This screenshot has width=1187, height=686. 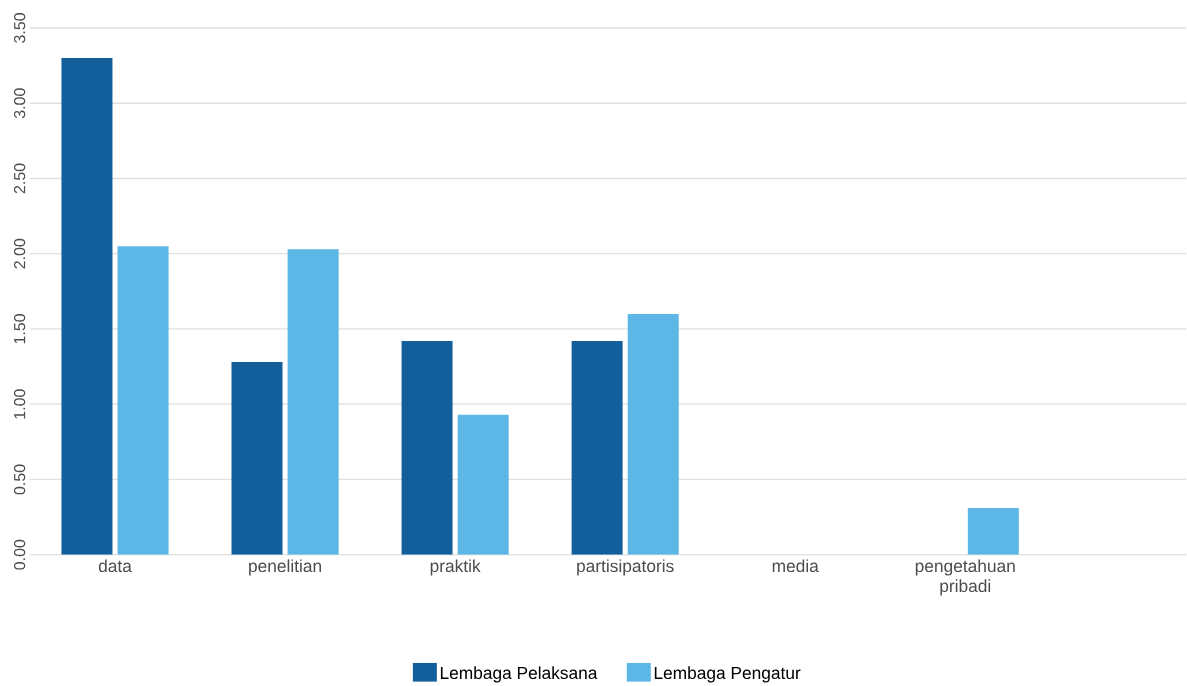 I want to click on y-tick-label: 2.50, so click(x=19, y=178).